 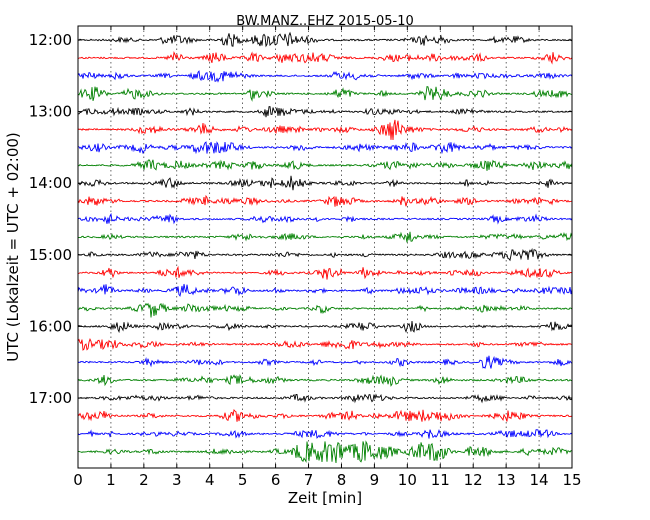 I want to click on y-tick-label: 13:00, so click(x=50, y=112).